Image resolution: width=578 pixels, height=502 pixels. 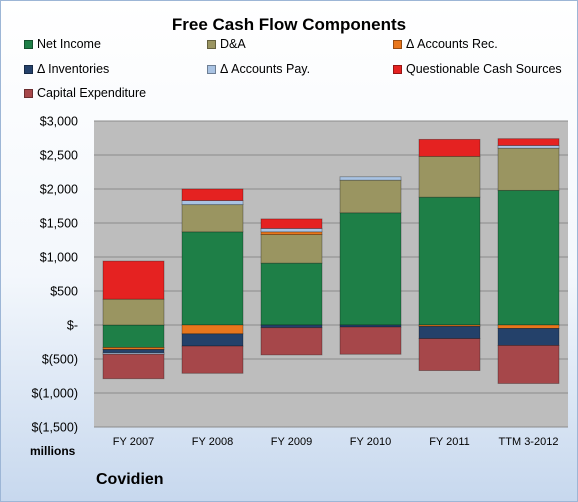 What do you see at coordinates (233, 44) in the screenshot?
I see `legend-label: D&A` at bounding box center [233, 44].